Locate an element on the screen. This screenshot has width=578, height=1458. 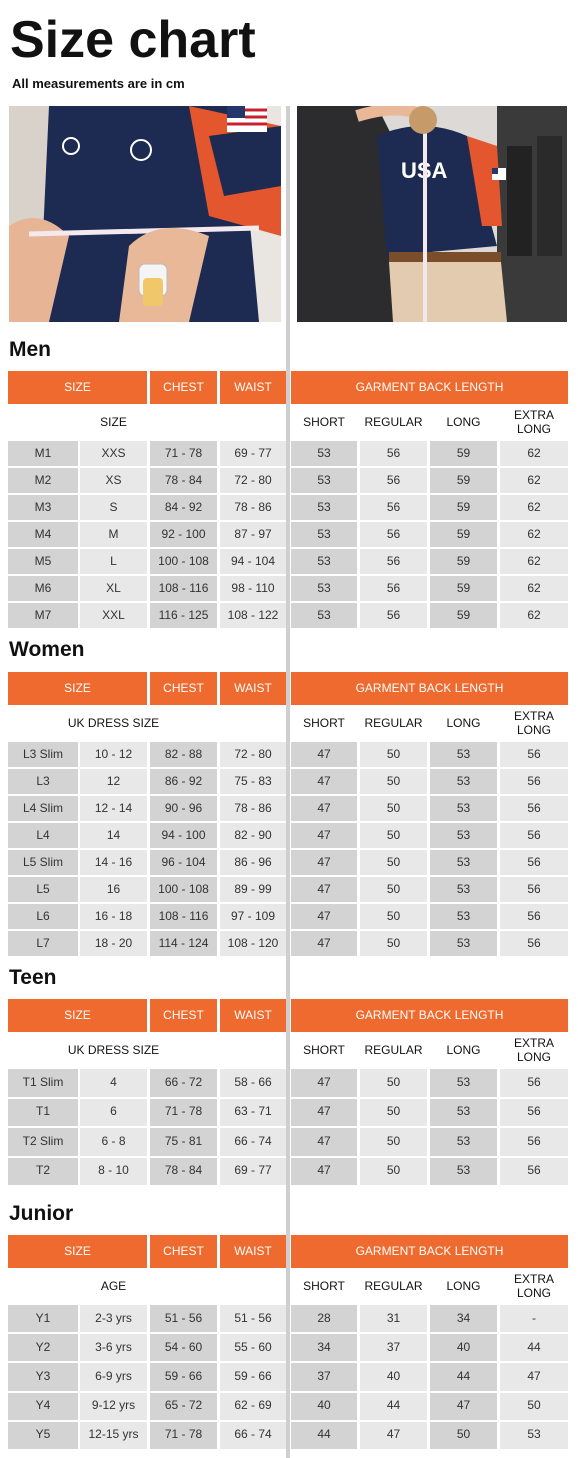
junior-header-garment-back-length: GARMENT BACK LENGTH is located at coordinates (429, 1251).